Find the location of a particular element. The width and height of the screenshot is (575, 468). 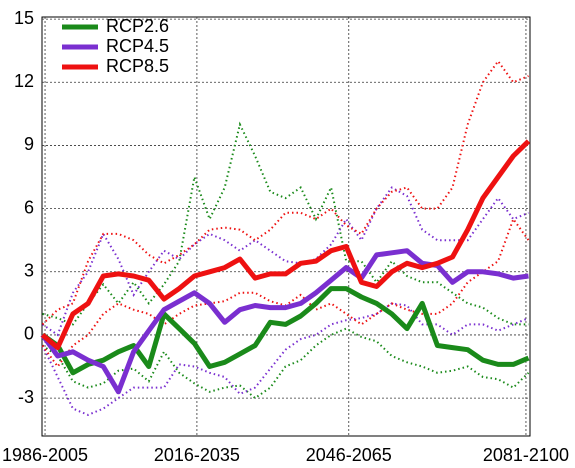

y-tick-label: 12 is located at coordinates (24, 81).